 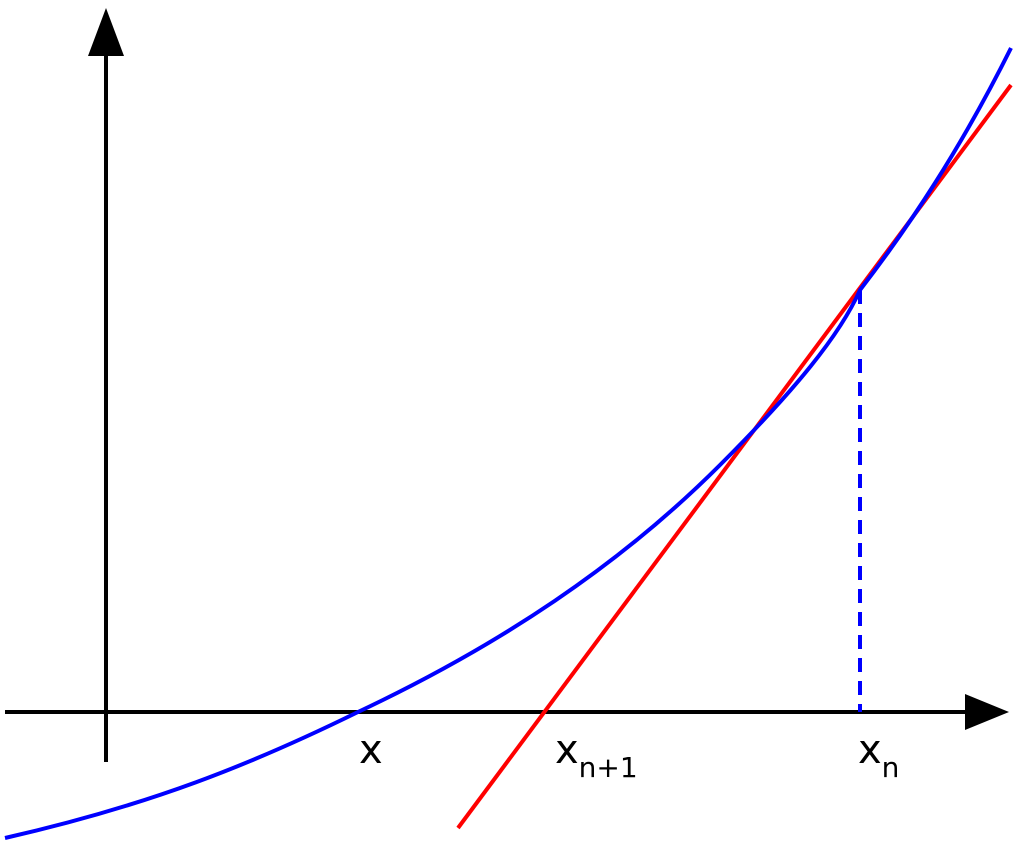 I want to click on next-iterate-base: x, so click(x=567, y=750).